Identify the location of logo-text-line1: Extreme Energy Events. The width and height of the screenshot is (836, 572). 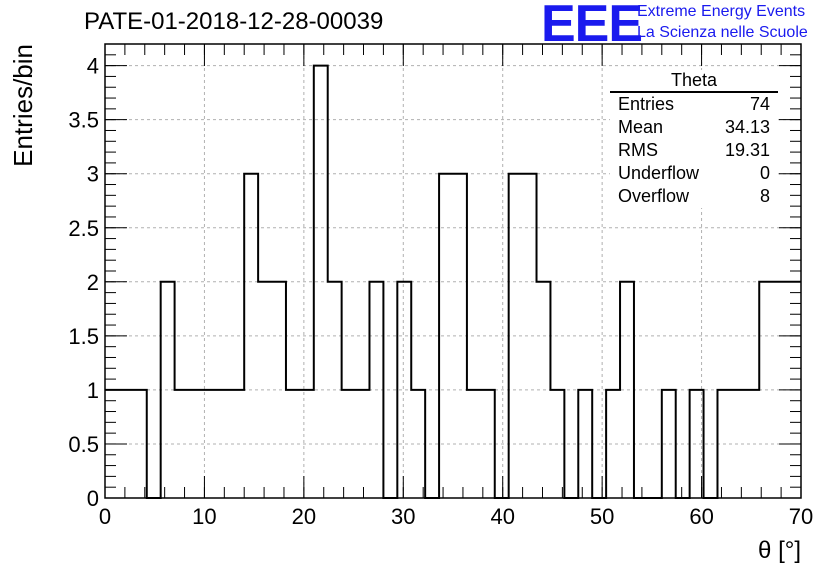
(721, 11).